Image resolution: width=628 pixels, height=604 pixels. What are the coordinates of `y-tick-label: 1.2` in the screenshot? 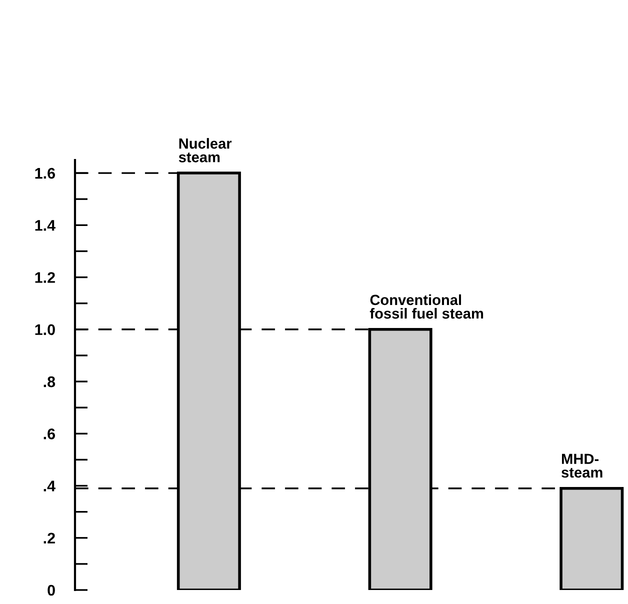 It's located at (45, 277).